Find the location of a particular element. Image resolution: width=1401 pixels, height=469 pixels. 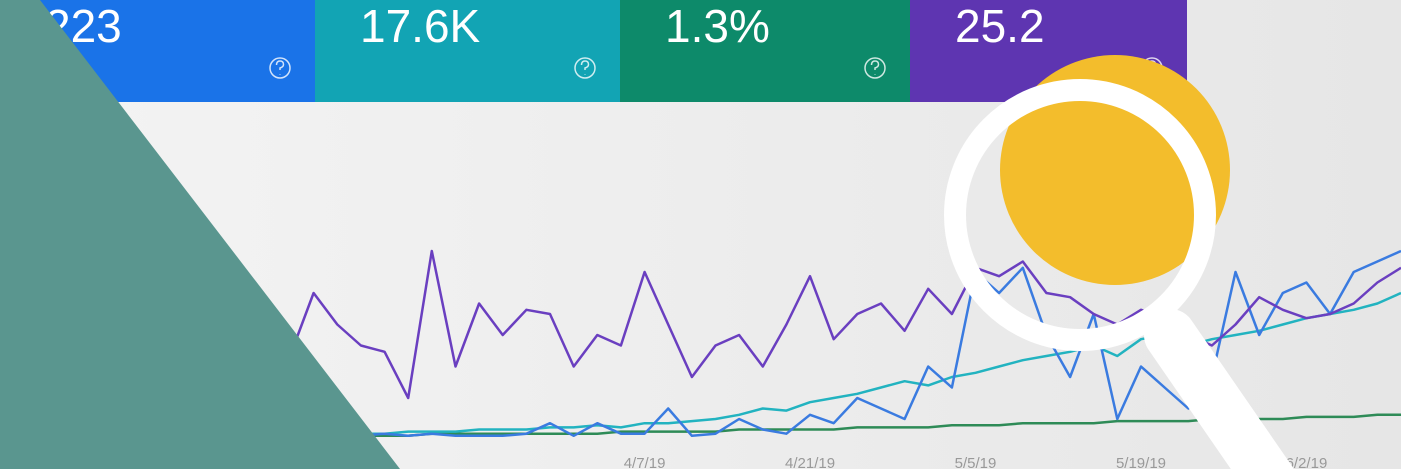

magnifier-lens is located at coordinates (1080, 215).